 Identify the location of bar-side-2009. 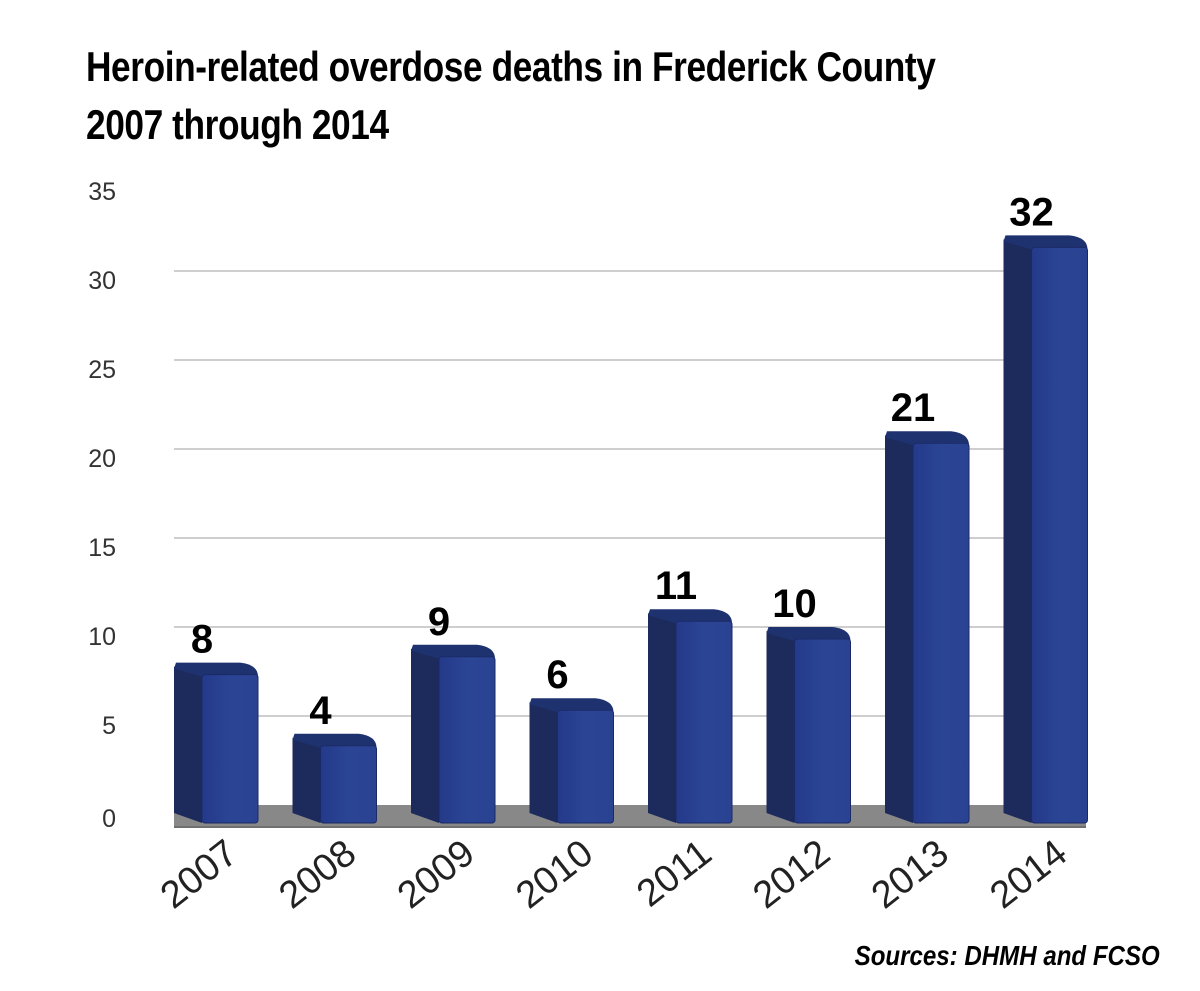
(425, 735).